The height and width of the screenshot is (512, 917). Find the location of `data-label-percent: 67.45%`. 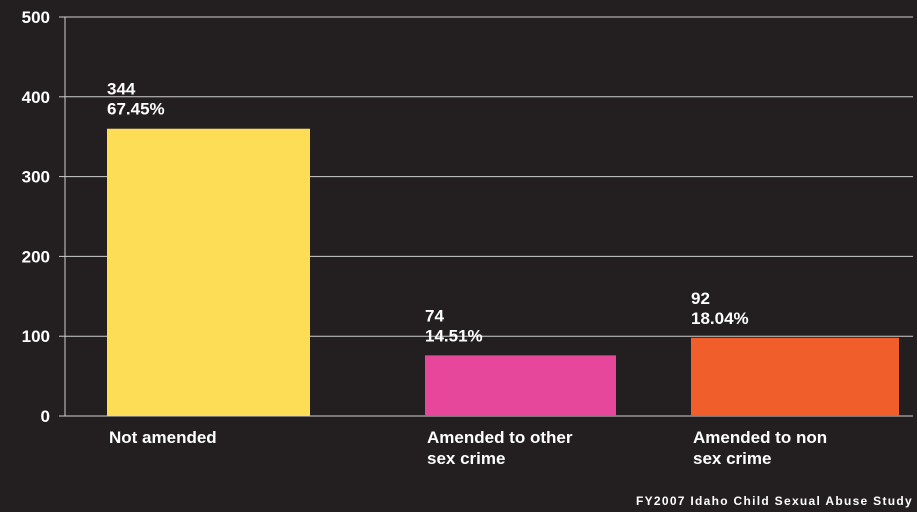

data-label-percent: 67.45% is located at coordinates (136, 109).